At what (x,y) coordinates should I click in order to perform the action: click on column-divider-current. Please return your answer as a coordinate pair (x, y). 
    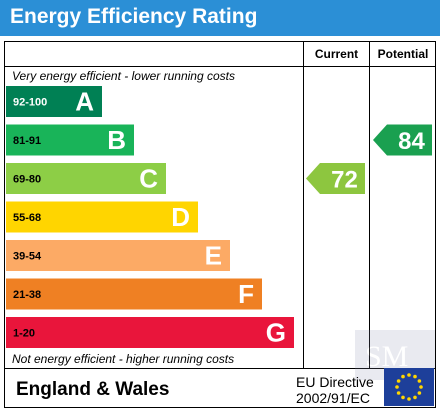
    Looking at the image, I should click on (303, 204).